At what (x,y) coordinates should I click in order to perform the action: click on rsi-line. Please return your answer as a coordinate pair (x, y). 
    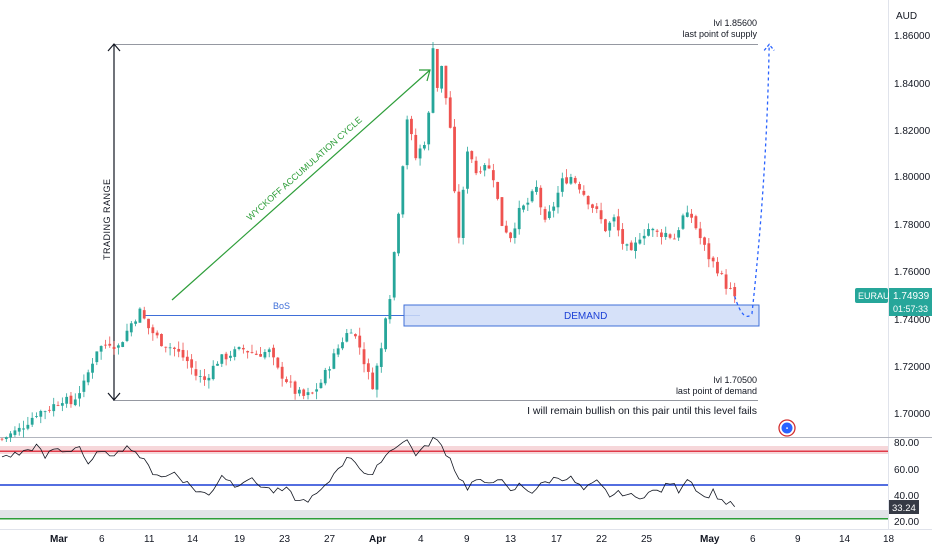
    Looking at the image, I should click on (368, 472).